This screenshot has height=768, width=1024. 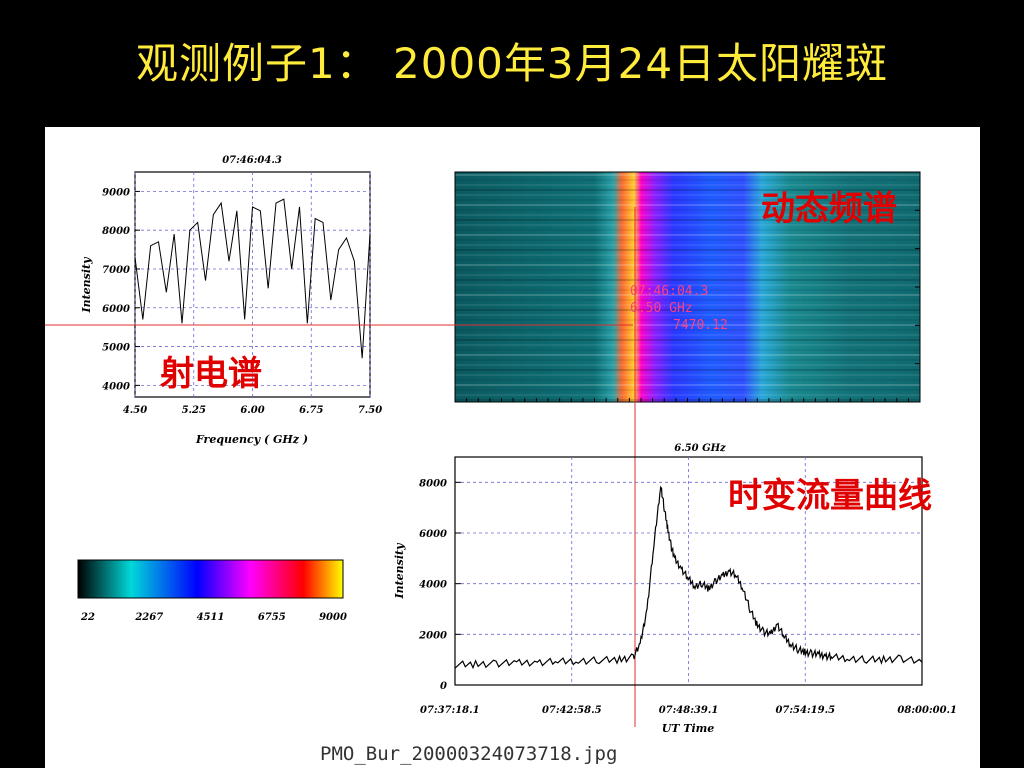 I want to click on image-caption: PMO_Bur_20000324073718.jpg, so click(x=468, y=754).